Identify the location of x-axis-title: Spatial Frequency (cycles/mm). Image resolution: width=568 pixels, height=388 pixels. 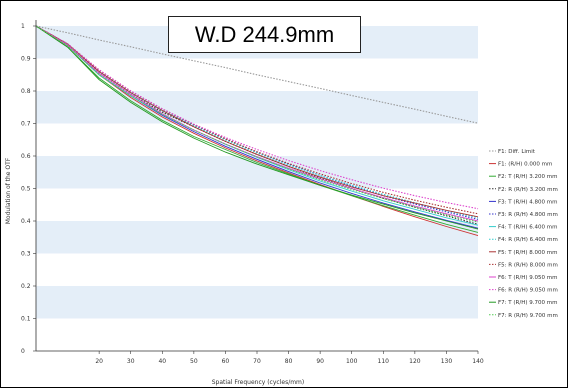
(258, 382).